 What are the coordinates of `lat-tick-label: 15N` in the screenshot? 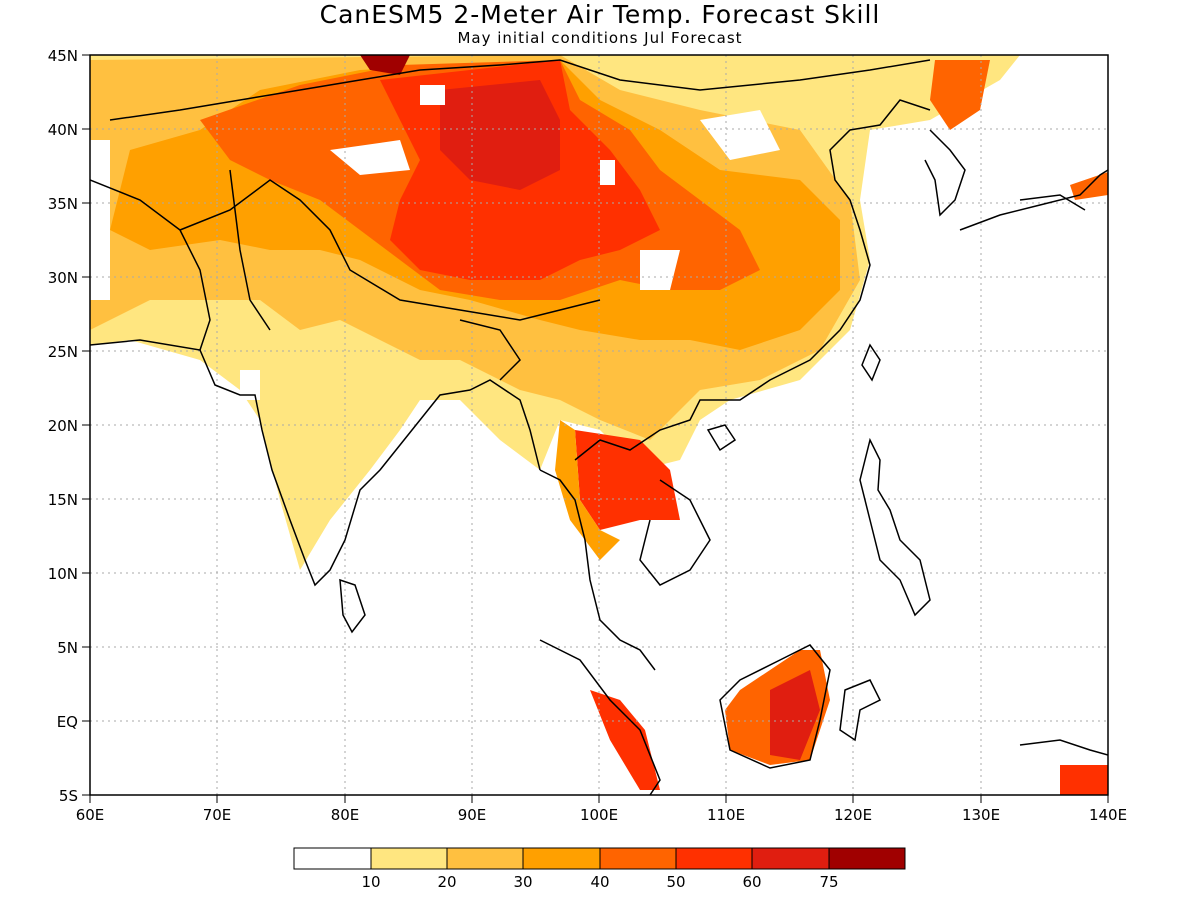 It's located at (63, 500).